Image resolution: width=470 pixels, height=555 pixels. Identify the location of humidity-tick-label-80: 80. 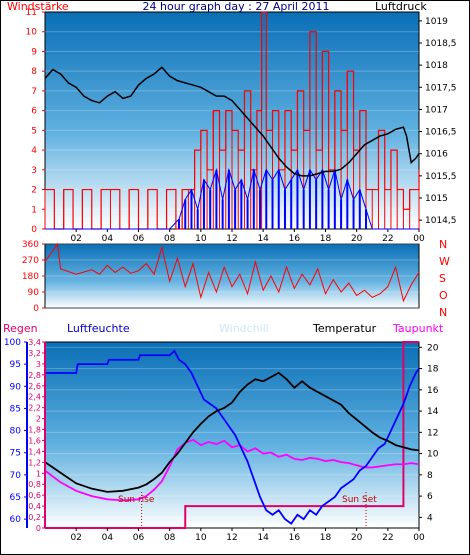
(16, 432).